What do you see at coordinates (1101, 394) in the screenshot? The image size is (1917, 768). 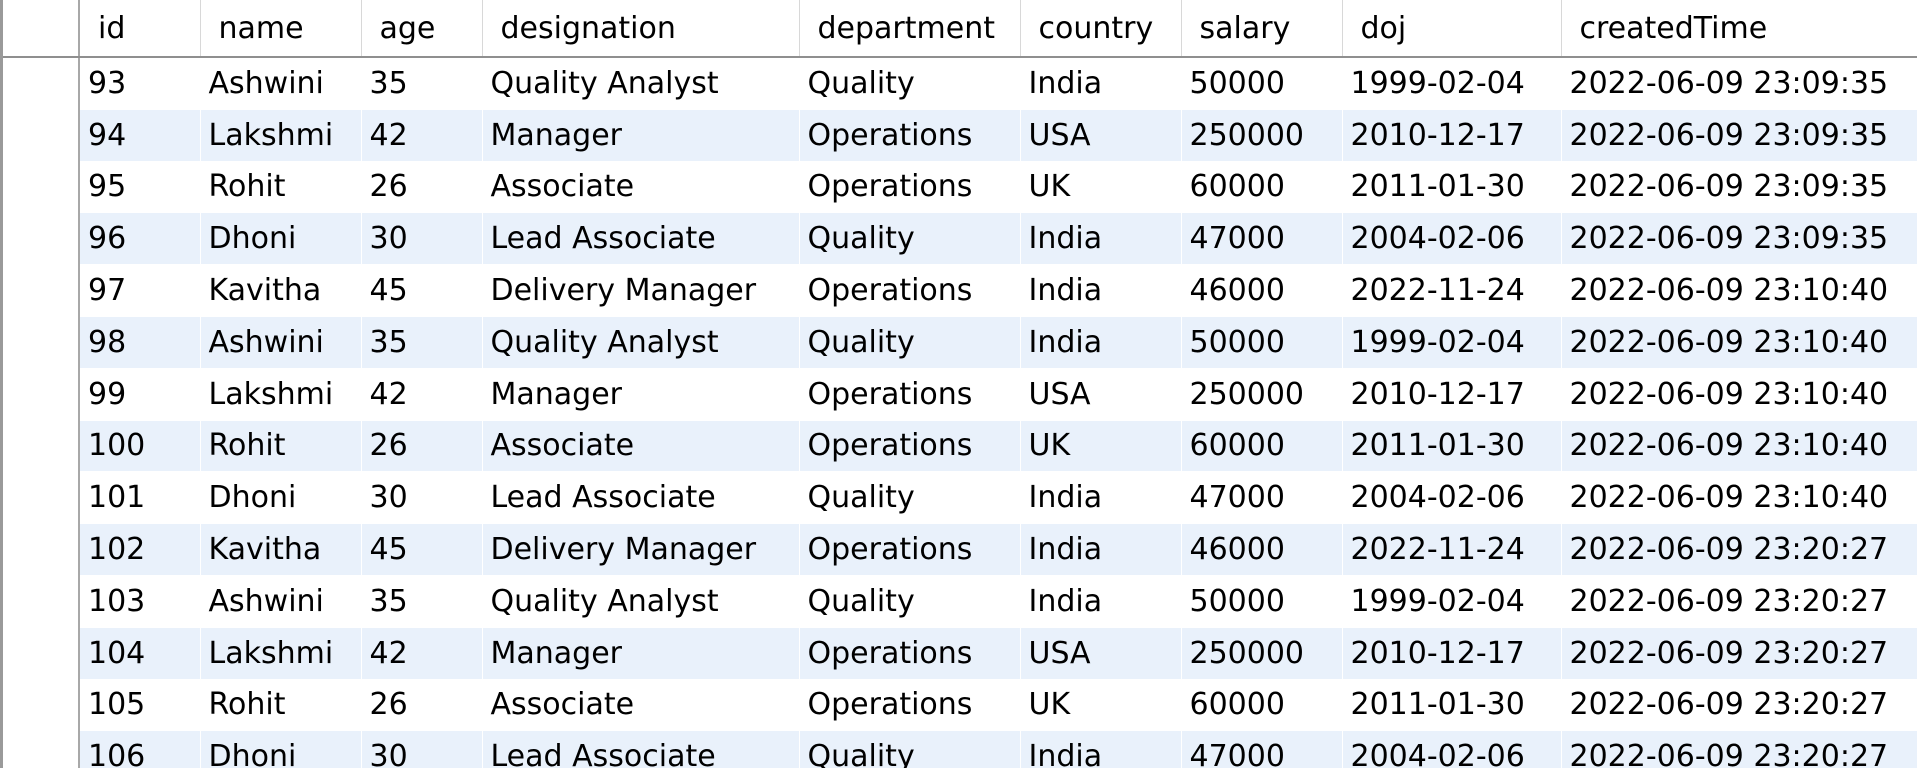 I see `cell-country: USA` at bounding box center [1101, 394].